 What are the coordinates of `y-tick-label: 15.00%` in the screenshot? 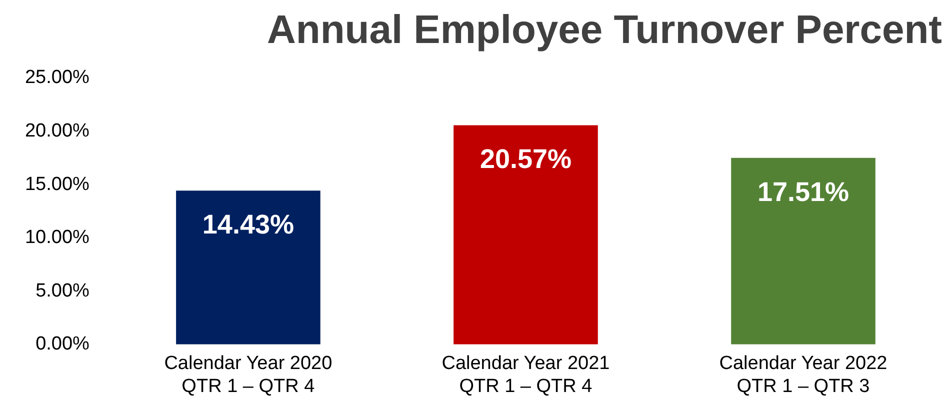 It's located at (57, 184).